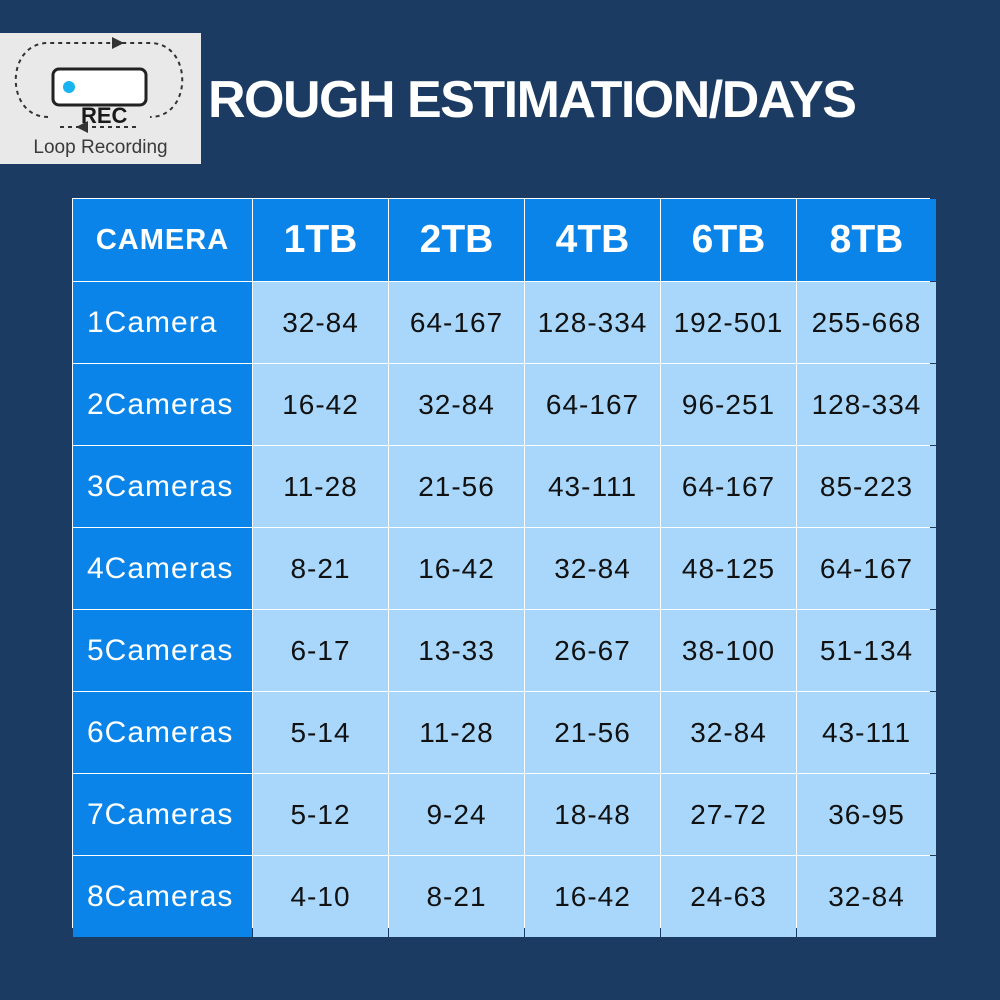 This screenshot has height=1000, width=1000. What do you see at coordinates (320, 896) in the screenshot?
I see `table-cell: 4-10` at bounding box center [320, 896].